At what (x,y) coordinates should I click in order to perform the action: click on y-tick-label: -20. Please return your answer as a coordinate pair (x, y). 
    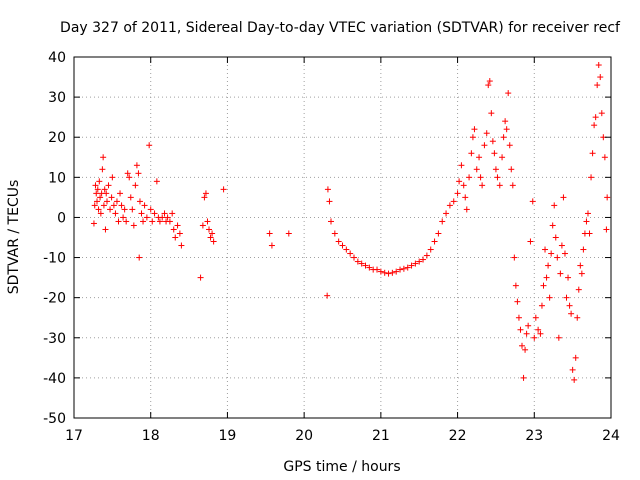
    Looking at the image, I should click on (54, 299).